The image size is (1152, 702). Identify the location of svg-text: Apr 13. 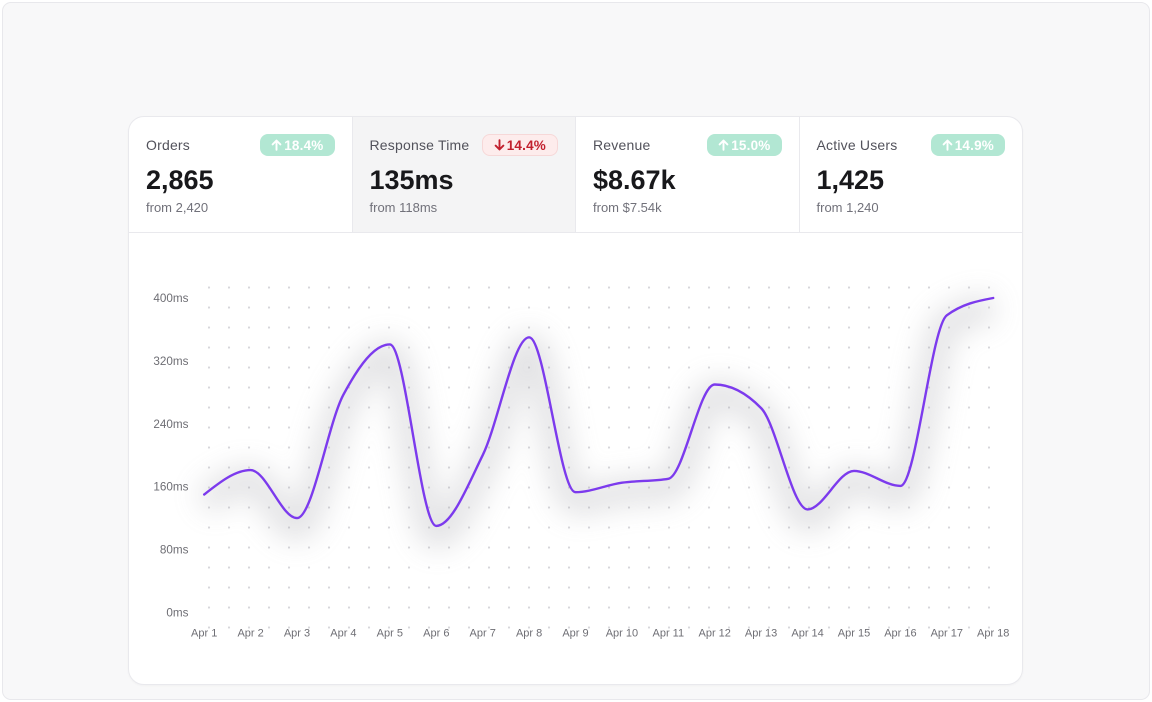
(761, 633).